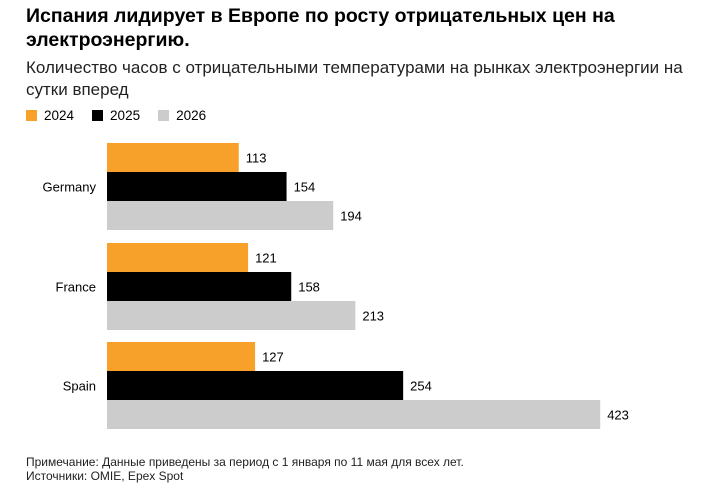 Image resolution: width=722 pixels, height=494 pixels. What do you see at coordinates (105, 476) in the screenshot?
I see `source-note: Источники: OMIE, Epex Spot` at bounding box center [105, 476].